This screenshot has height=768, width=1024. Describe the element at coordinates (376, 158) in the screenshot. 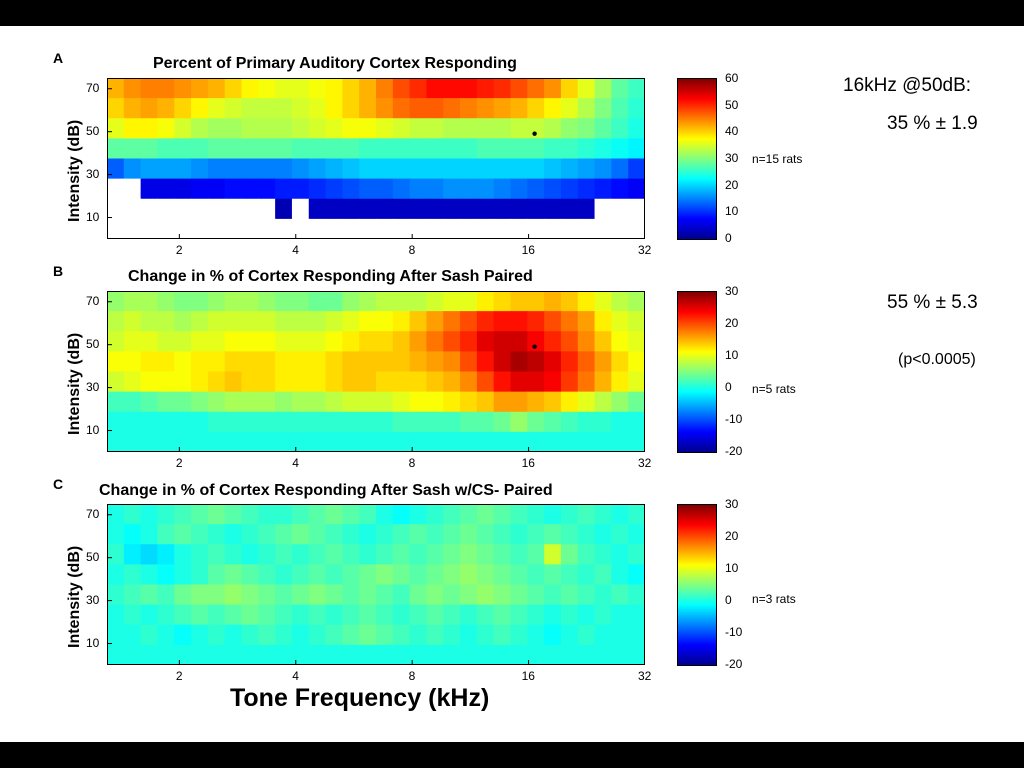

I see `plot-frame` at that location.